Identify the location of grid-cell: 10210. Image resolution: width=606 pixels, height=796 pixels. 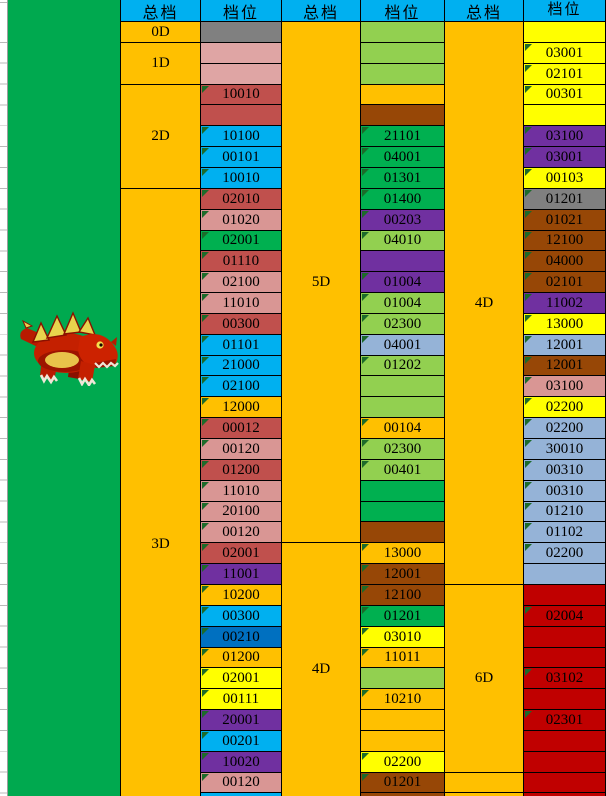
(402, 699).